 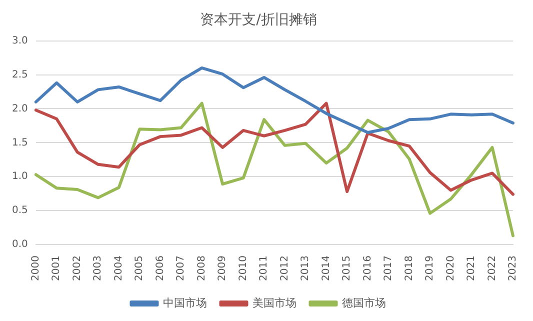 I want to click on x-tick-label: 2022, so click(x=492, y=269).